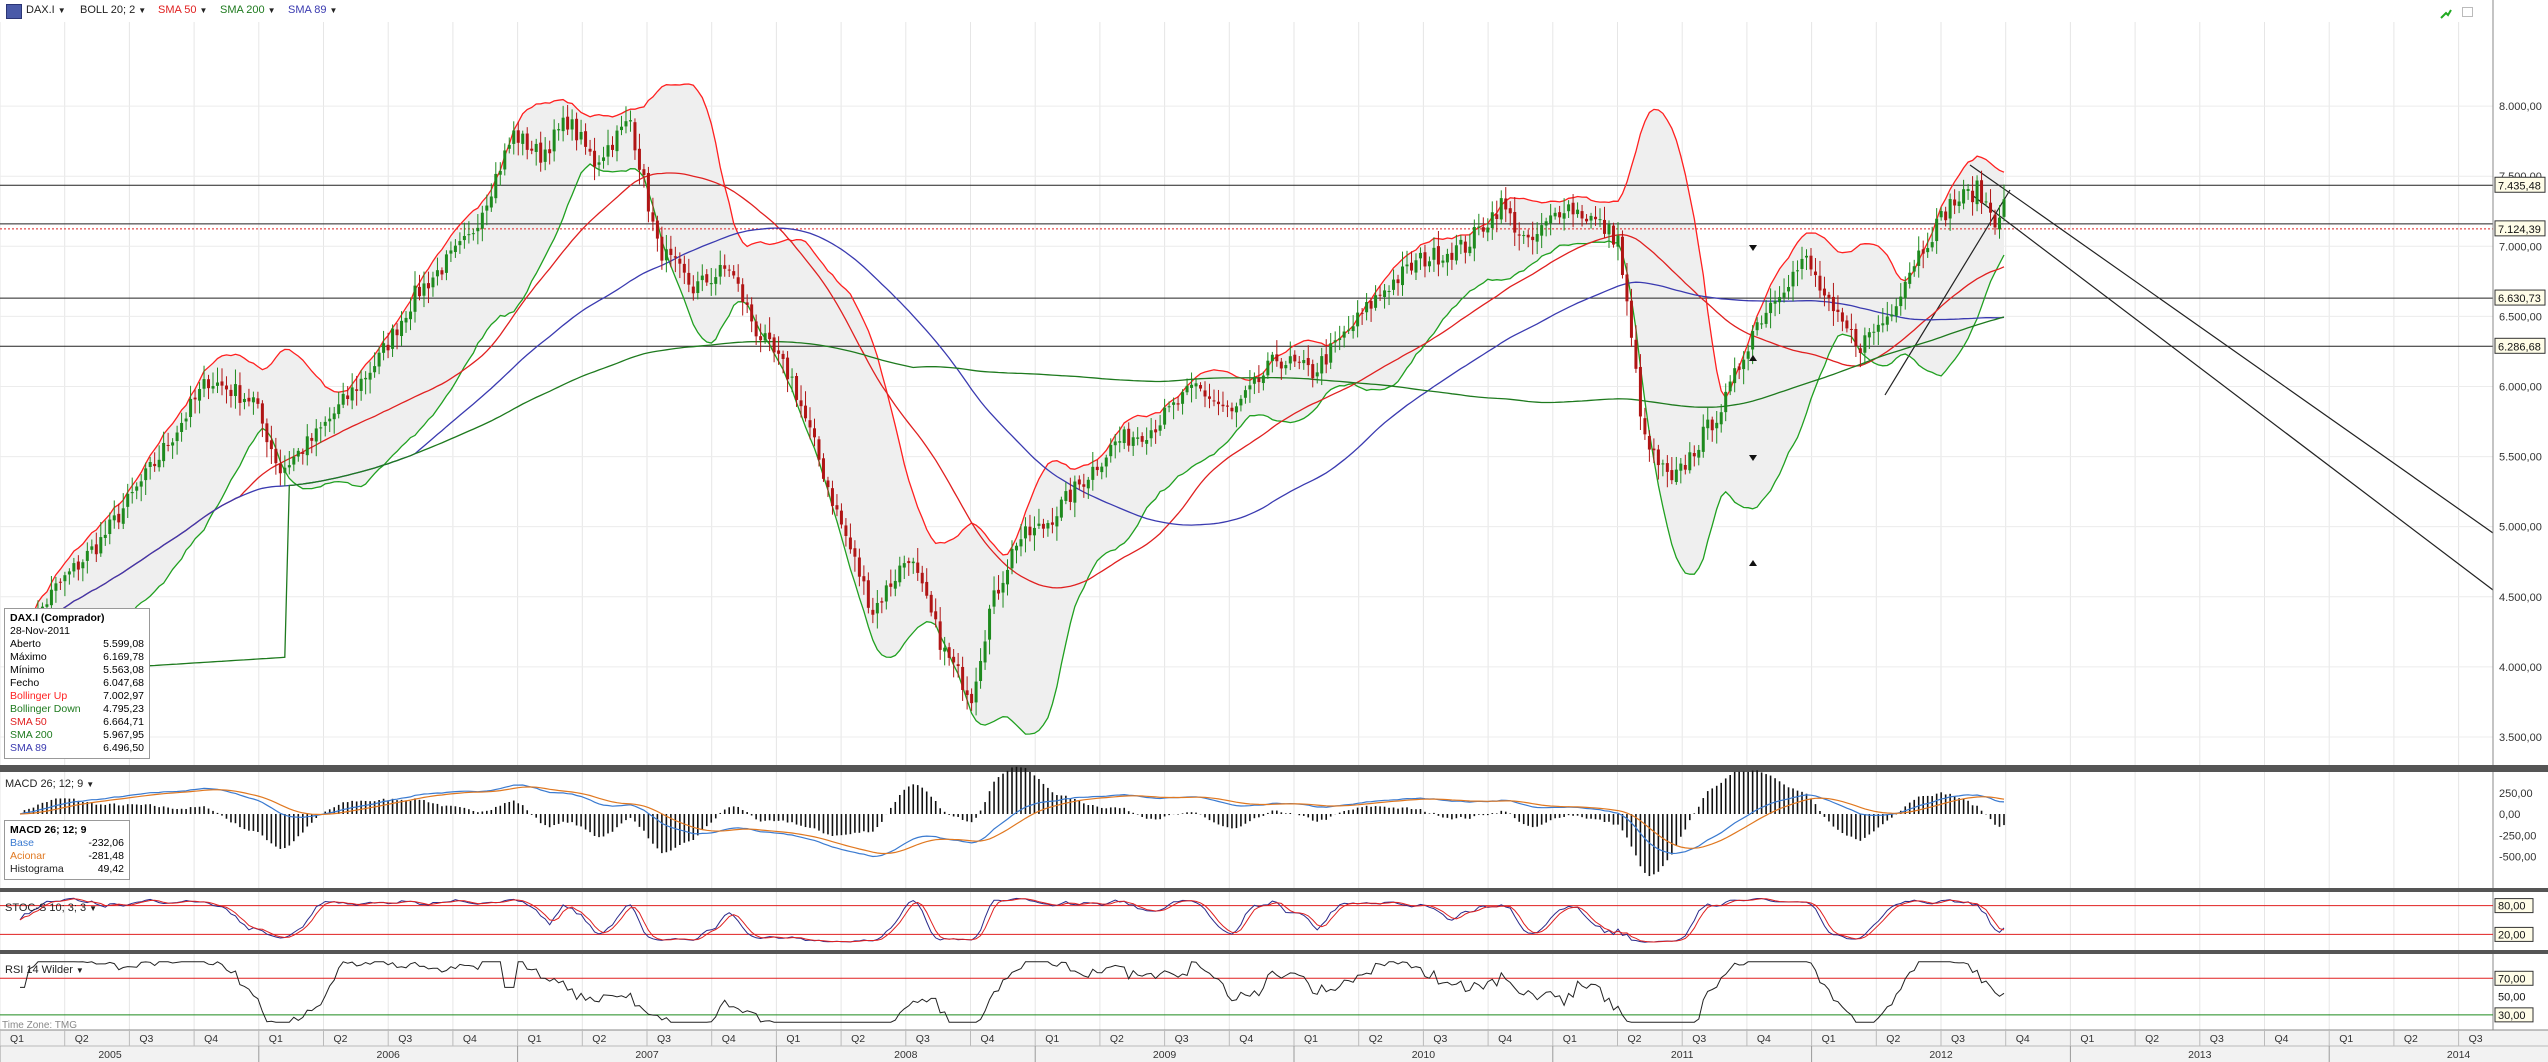  Describe the element at coordinates (2467, 12) in the screenshot. I see `window-restore-icon` at that location.